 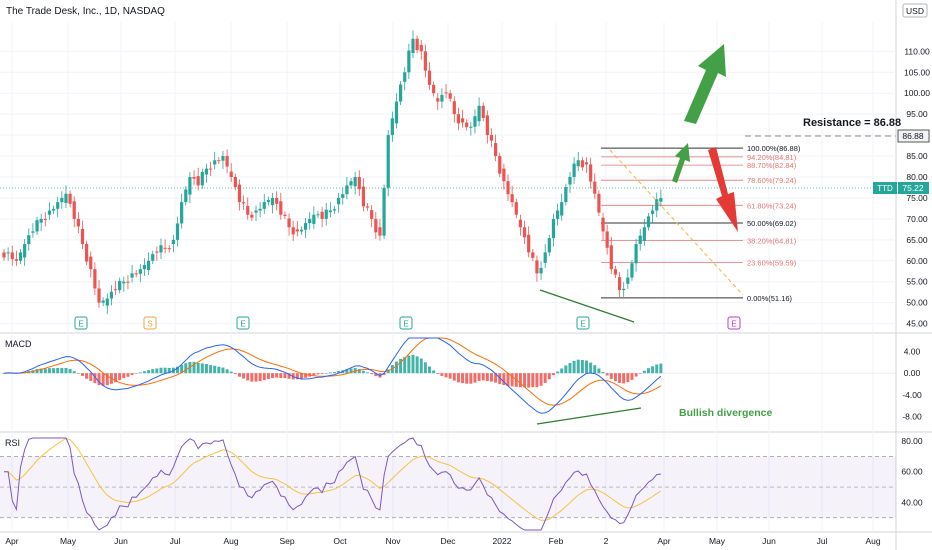 What do you see at coordinates (912, 472) in the screenshot?
I see `rsi-tick-label: 60.00` at bounding box center [912, 472].